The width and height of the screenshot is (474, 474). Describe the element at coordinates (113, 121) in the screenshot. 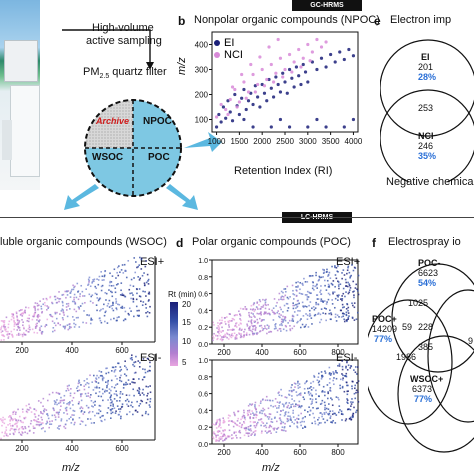

I see `quadrant-archive: Archive` at that location.